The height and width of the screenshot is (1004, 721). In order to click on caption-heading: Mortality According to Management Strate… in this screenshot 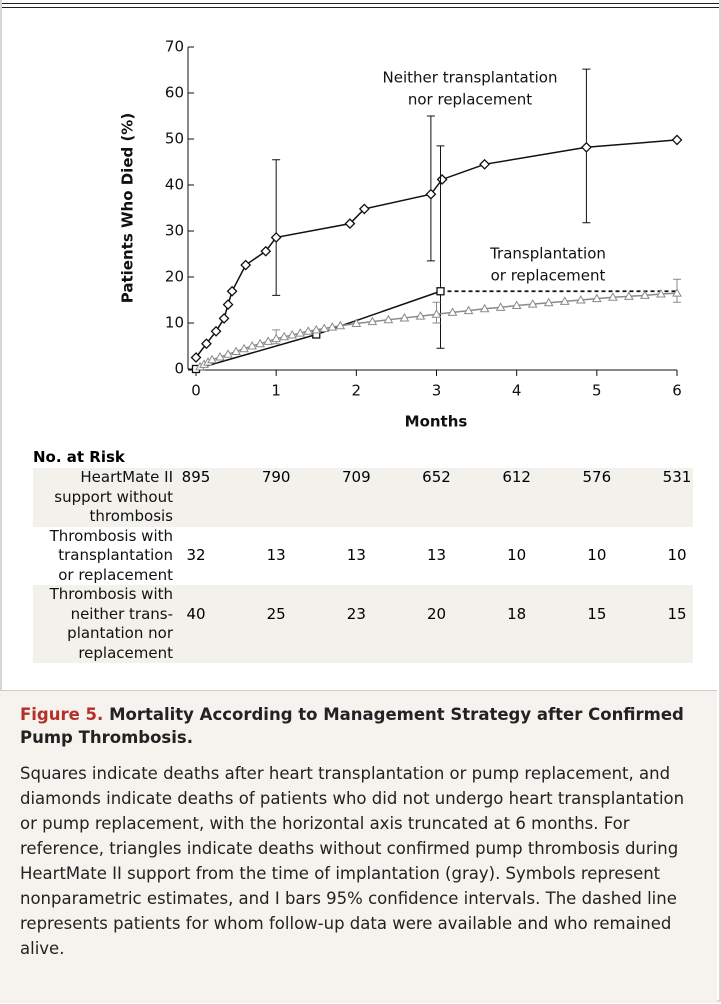, I will do `click(352, 726)`.